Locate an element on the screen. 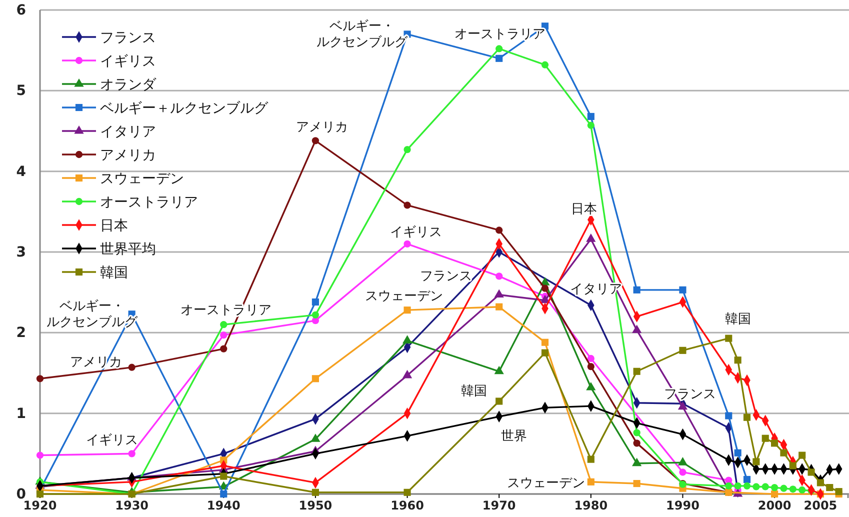 The width and height of the screenshot is (849, 517). x-tick-label: 1980 is located at coordinates (591, 505).